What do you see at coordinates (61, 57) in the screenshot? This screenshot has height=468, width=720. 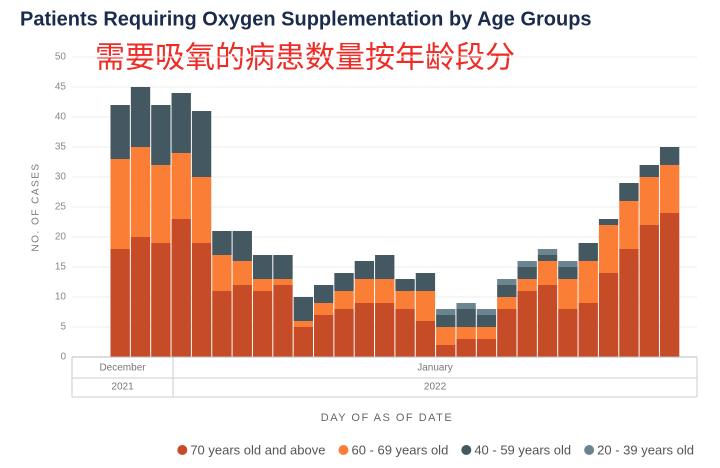 I see `y-tick-label: 50` at bounding box center [61, 57].